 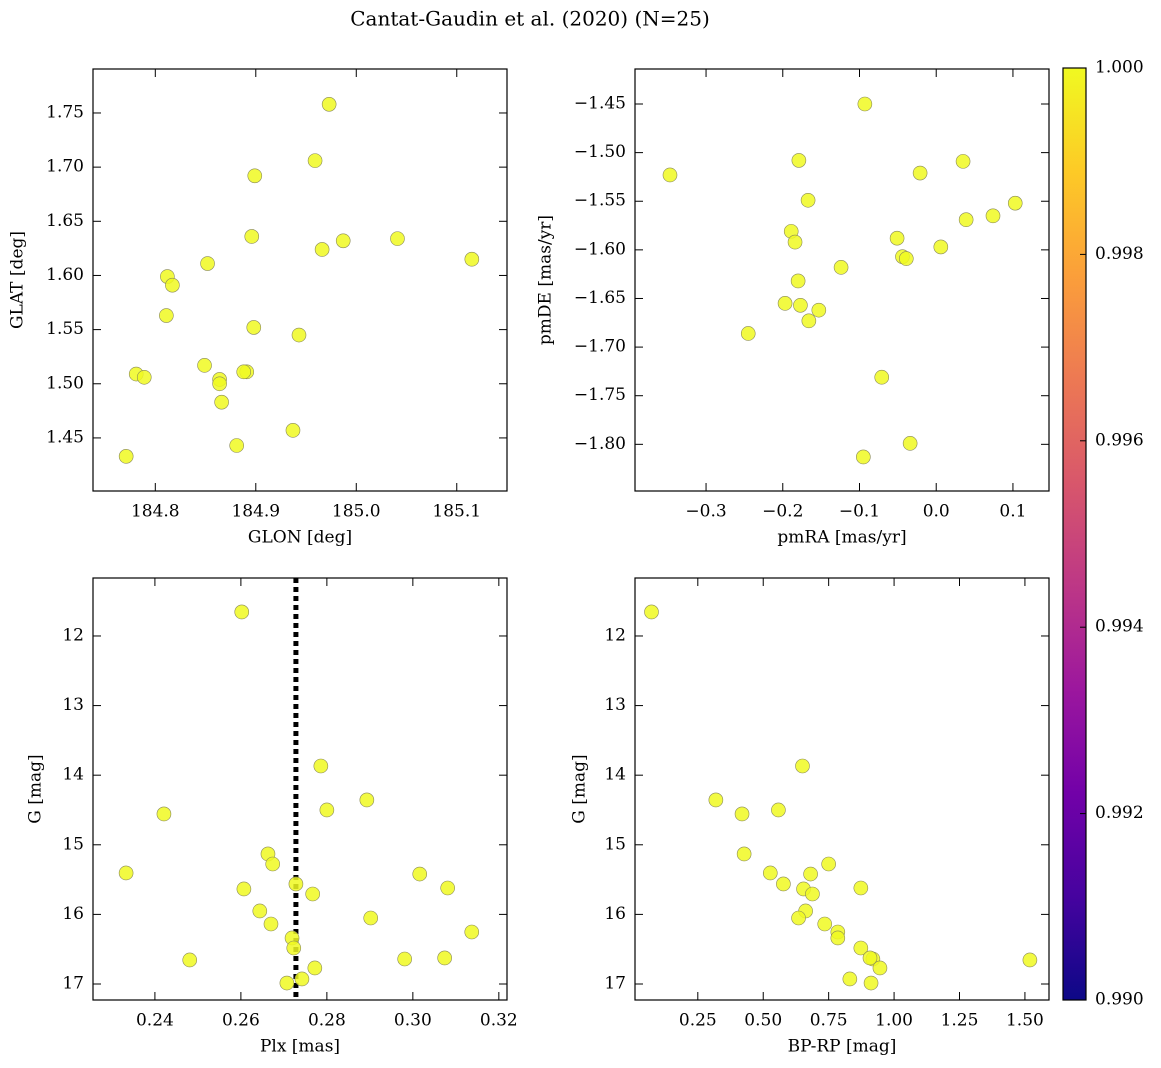 I want to click on x-axis-label: pmRA [mas/yr], so click(x=841, y=538).